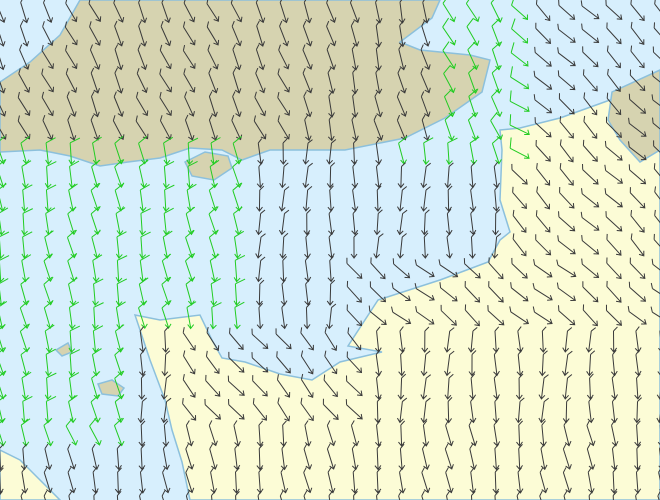 This screenshot has height=500, width=660. What do you see at coordinates (111, 388) in the screenshot?
I see `channel-island-jersey` at bounding box center [111, 388].